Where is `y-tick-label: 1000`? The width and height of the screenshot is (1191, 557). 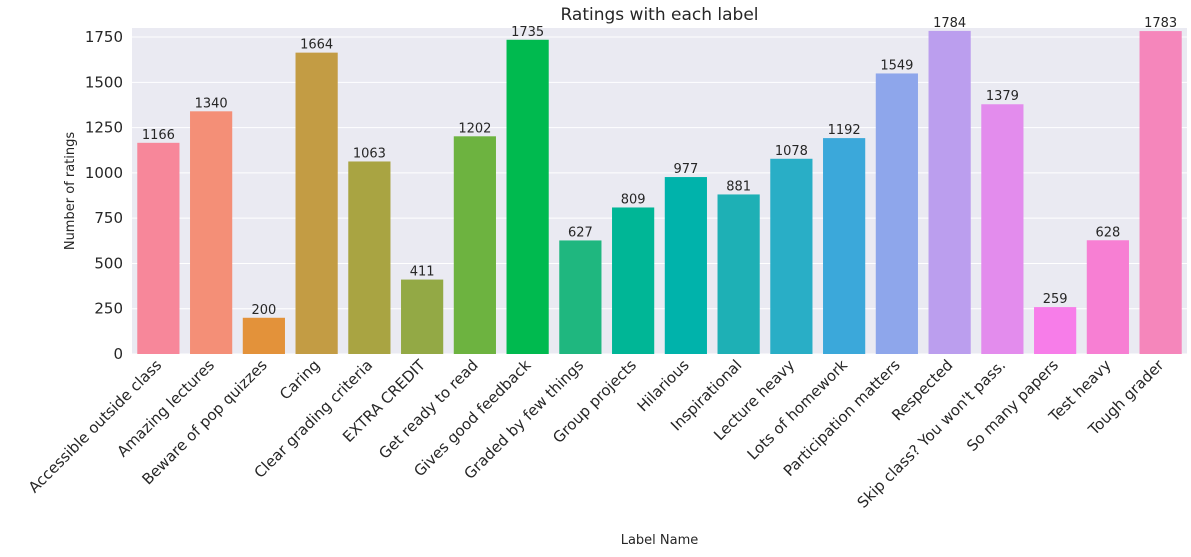
y-tick-label: 1000 is located at coordinates (104, 173).